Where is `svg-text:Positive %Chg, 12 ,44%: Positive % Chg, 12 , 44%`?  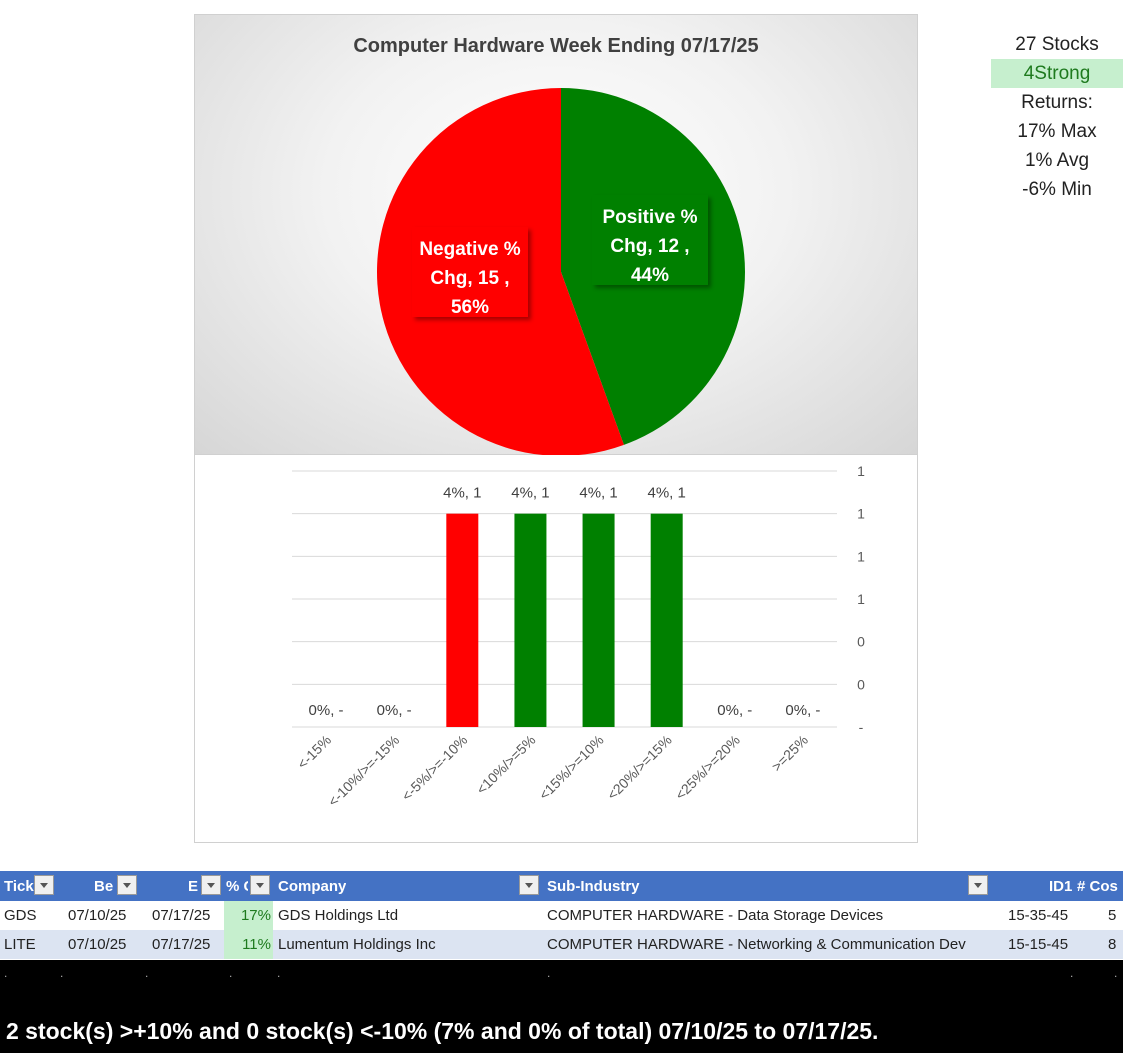 svg-text:Positive %Chg, 12 ,44%: Positive % Chg, 12 , 44% is located at coordinates (649, 246).